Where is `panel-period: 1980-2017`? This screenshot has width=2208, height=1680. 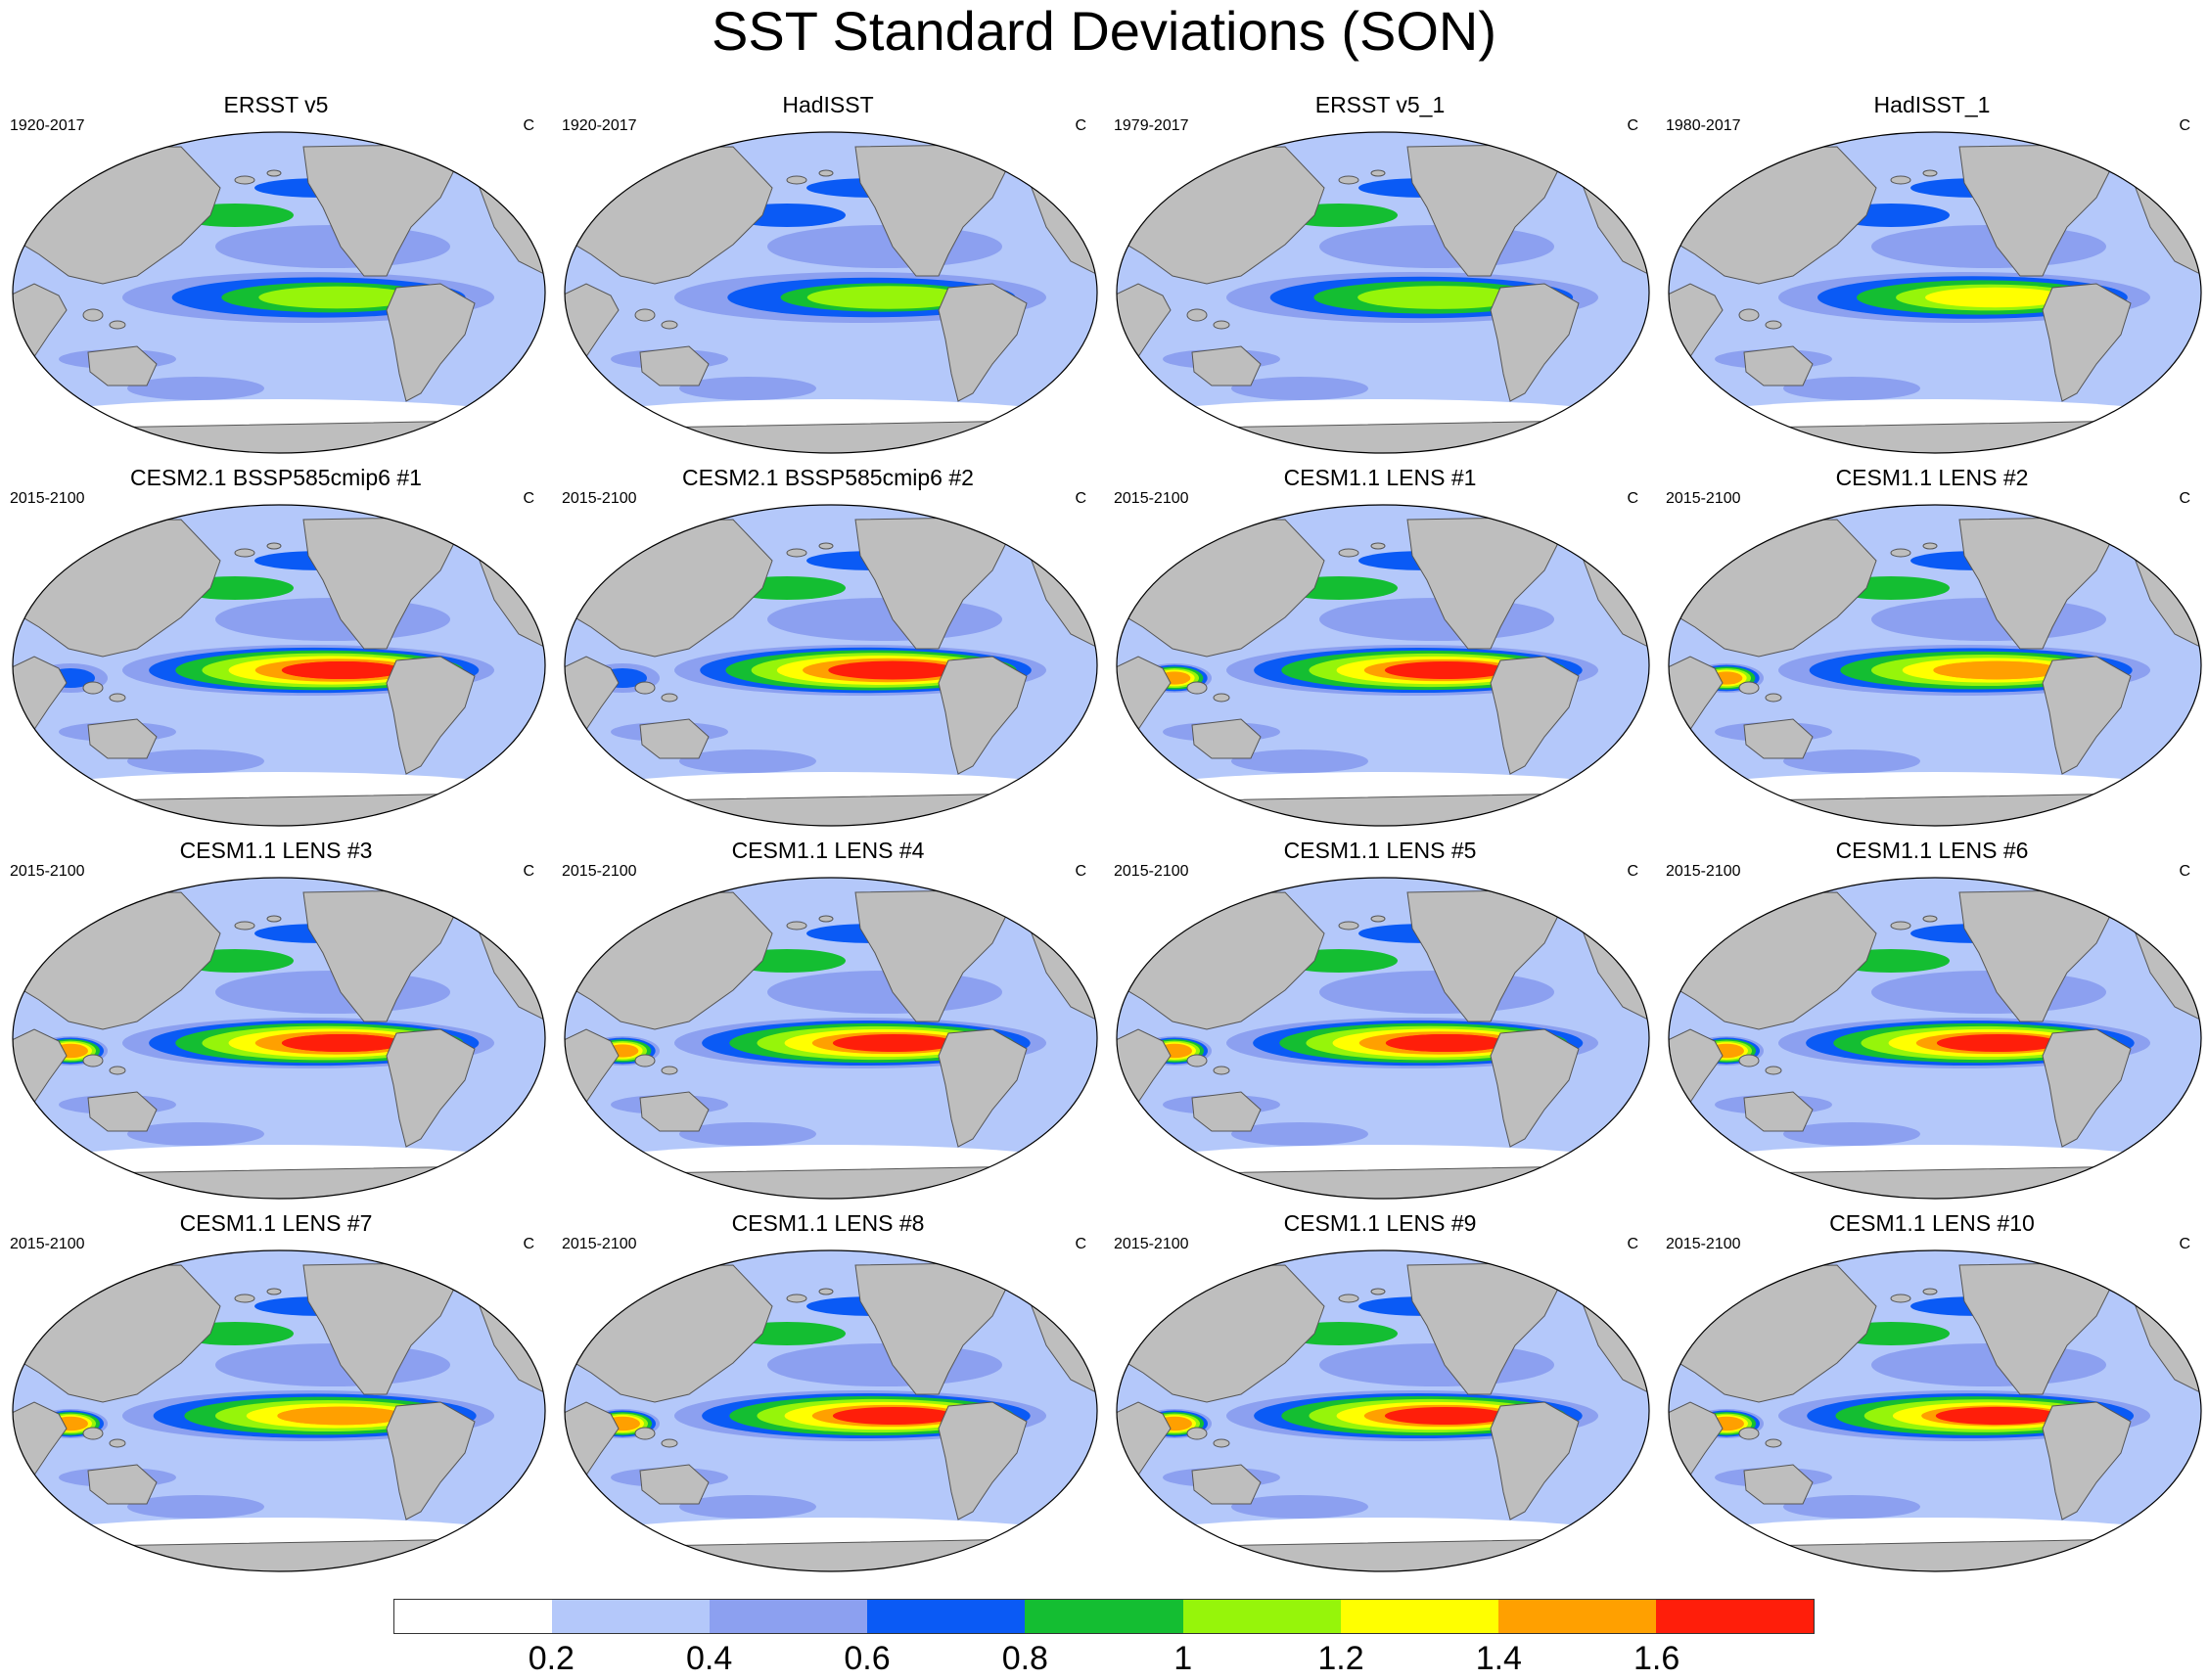
panel-period: 1980-2017 is located at coordinates (1703, 125).